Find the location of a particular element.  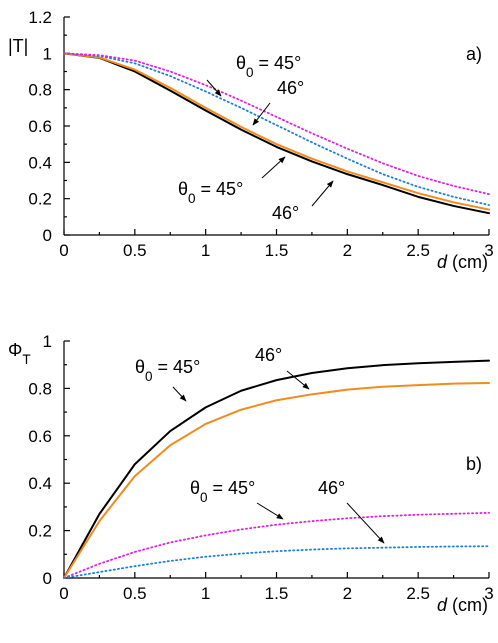

y-tick-label: 1.2 is located at coordinates (40, 17).